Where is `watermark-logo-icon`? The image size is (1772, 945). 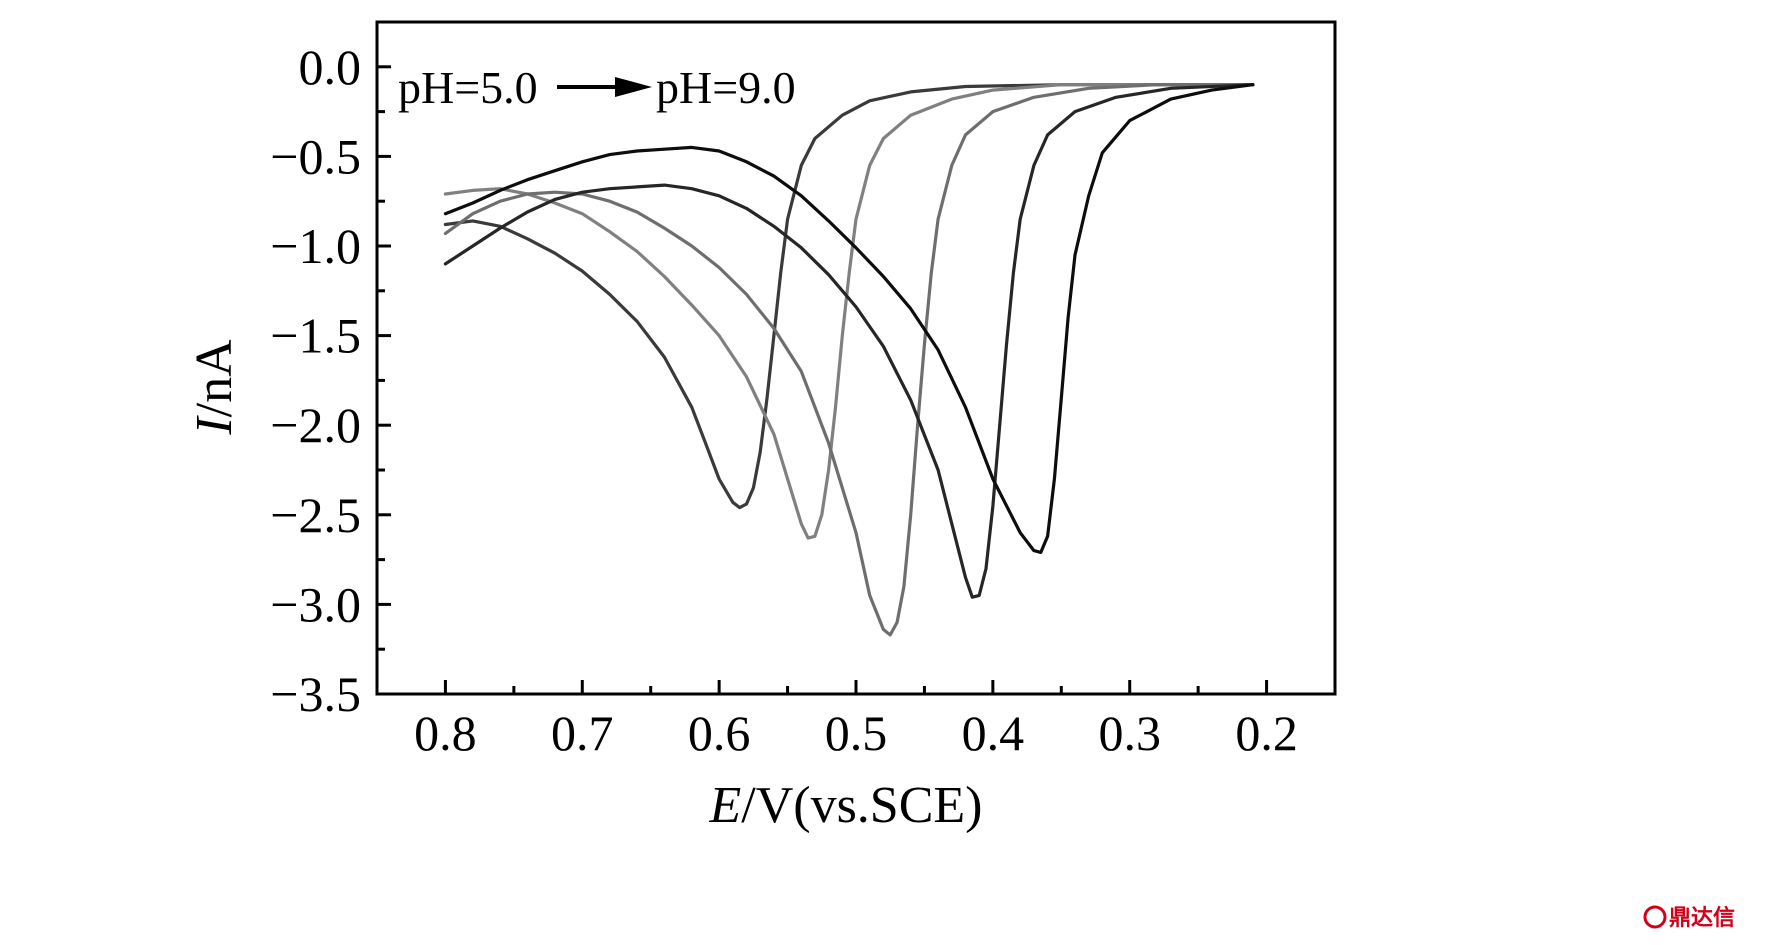
watermark-logo-icon is located at coordinates (1655, 917).